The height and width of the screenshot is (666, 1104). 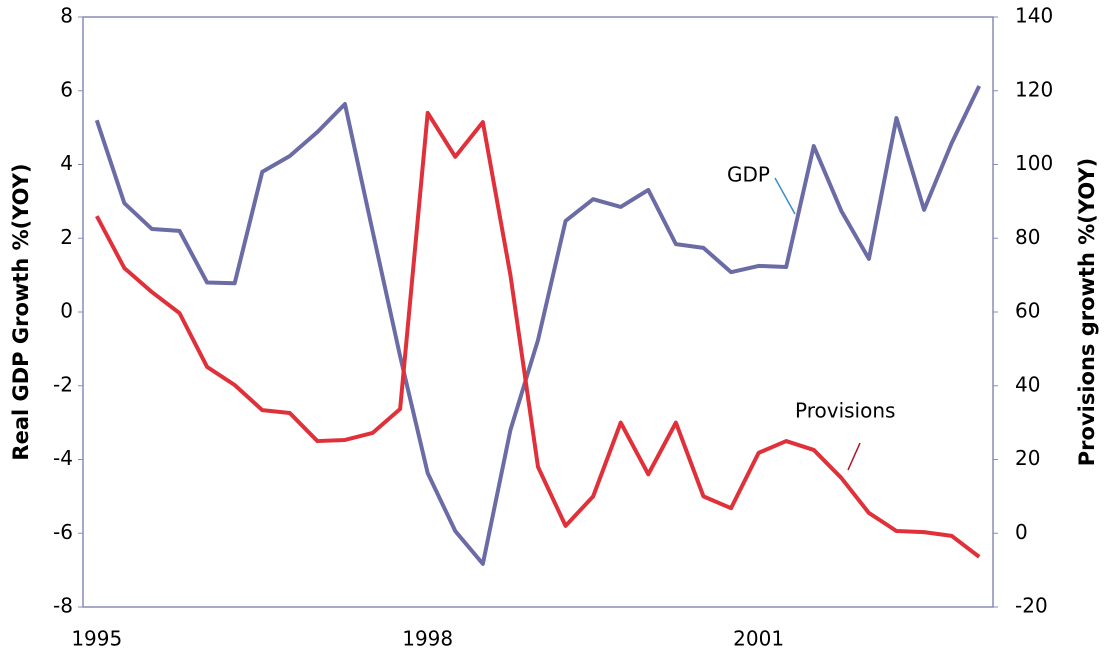 What do you see at coordinates (66, 163) in the screenshot?
I see `y-tick-label: 4` at bounding box center [66, 163].